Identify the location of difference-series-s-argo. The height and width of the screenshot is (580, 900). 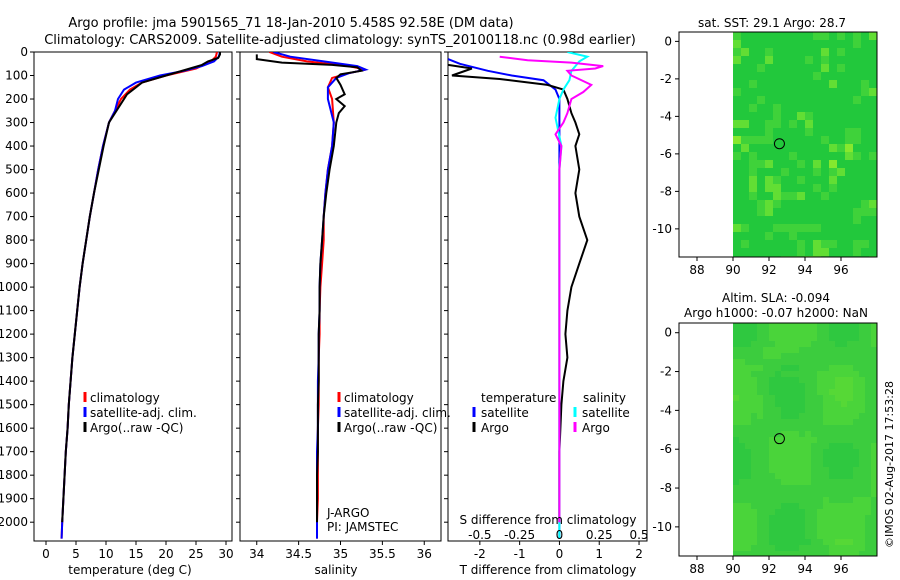
(551, 289).